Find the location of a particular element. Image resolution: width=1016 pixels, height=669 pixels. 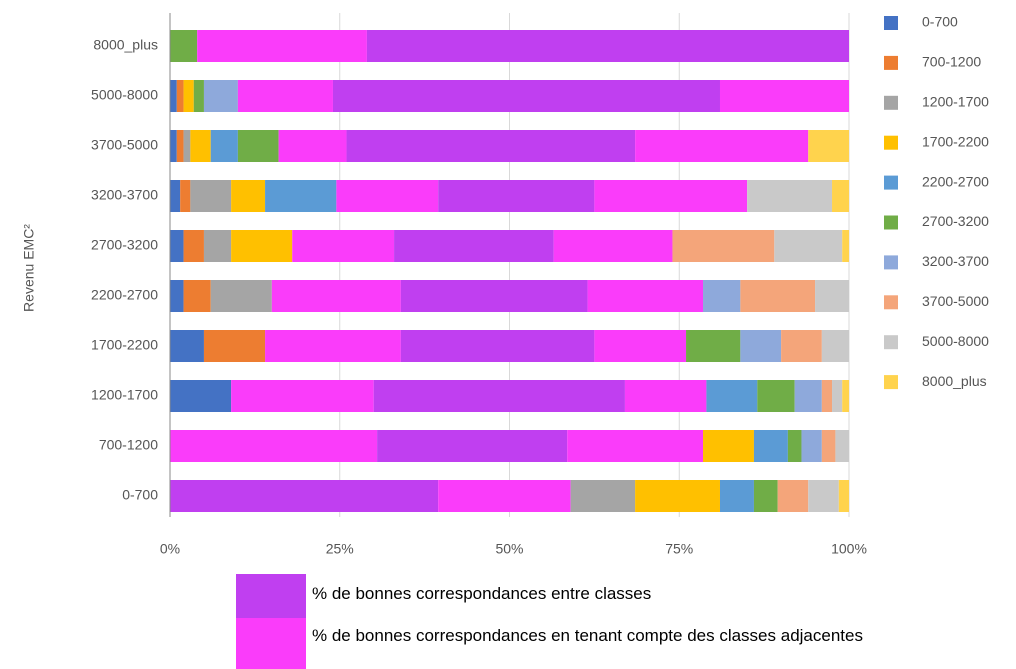

legend-label: 2700-3200 is located at coordinates (955, 221).